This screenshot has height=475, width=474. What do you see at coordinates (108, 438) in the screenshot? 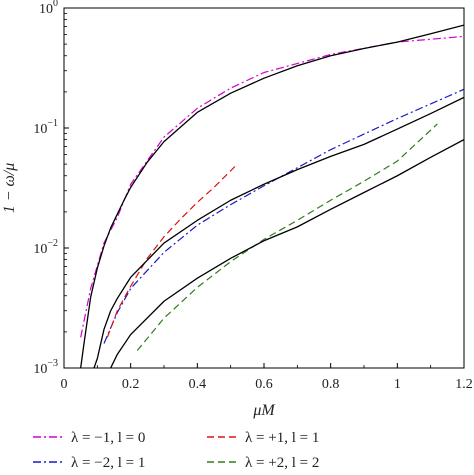
I see `legend-label: λ = −1, l = 0` at bounding box center [108, 438].